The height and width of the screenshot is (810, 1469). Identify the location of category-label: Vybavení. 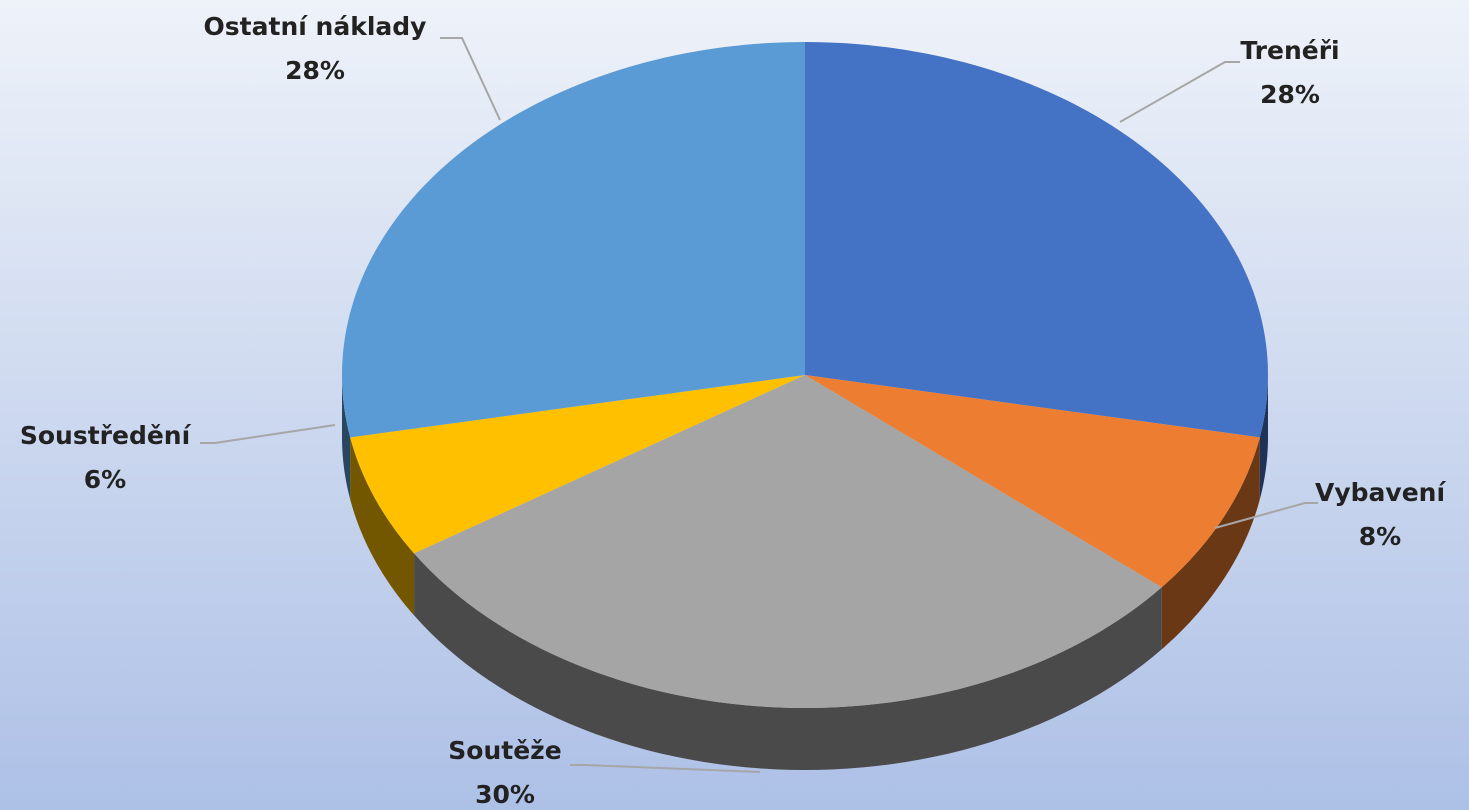
(1380, 492).